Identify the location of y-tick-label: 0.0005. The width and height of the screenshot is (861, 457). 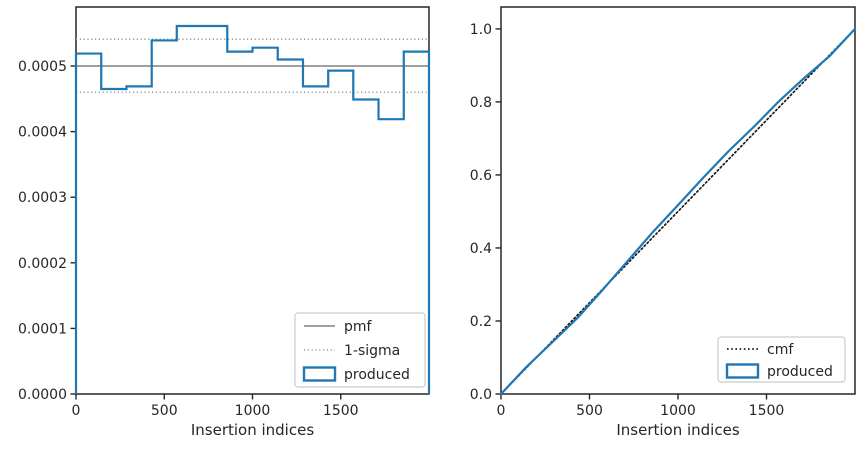
(42, 67).